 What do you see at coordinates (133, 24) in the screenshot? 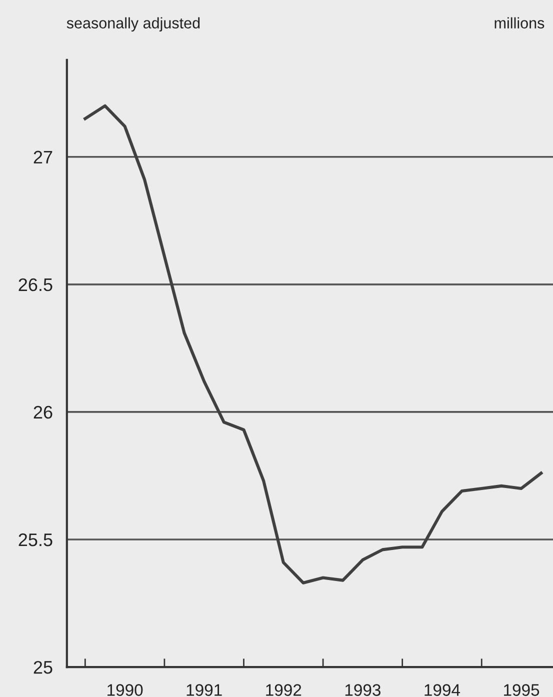
I see `text: seasonally adjusted` at bounding box center [133, 24].